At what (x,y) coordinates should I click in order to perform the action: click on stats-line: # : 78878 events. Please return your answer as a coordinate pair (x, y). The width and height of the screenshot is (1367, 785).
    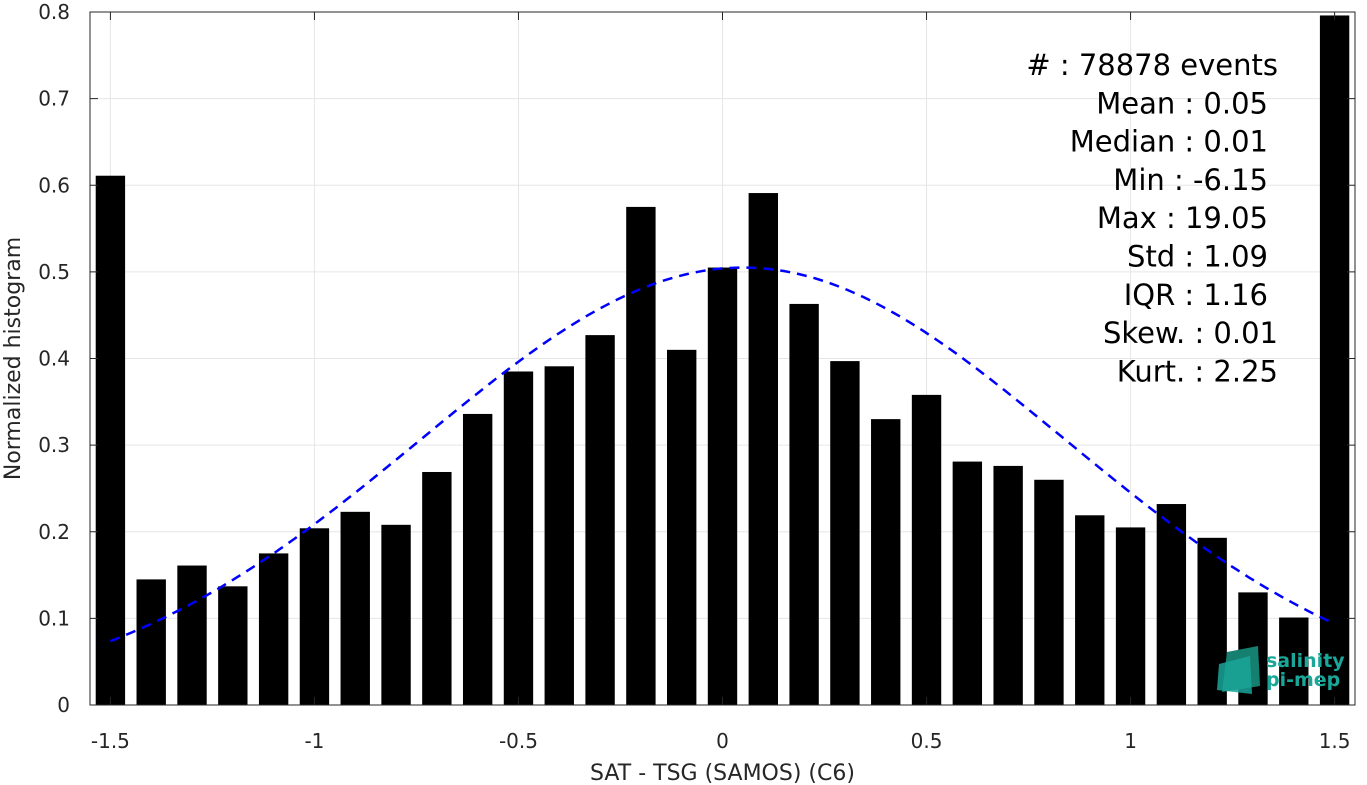
    Looking at the image, I should click on (1152, 65).